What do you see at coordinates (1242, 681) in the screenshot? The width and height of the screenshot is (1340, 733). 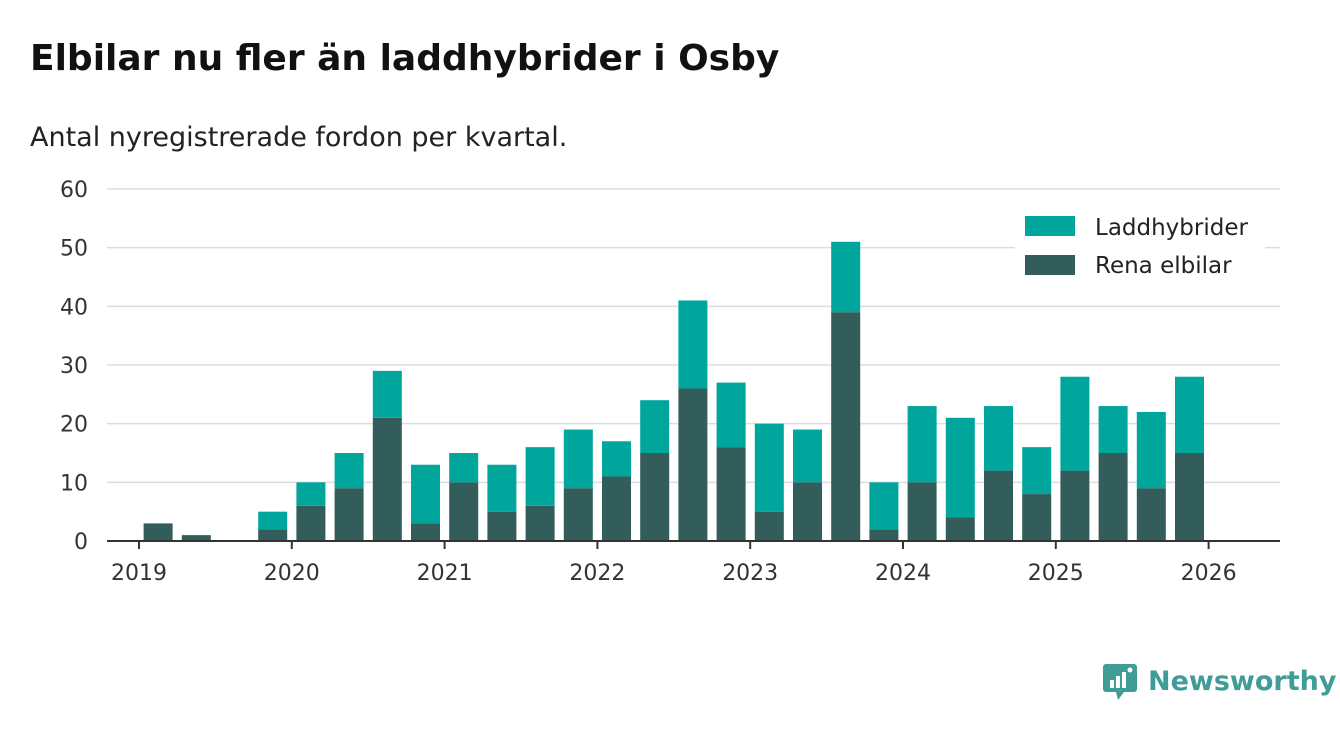 I see `brand-name: Newsworthy` at bounding box center [1242, 681].